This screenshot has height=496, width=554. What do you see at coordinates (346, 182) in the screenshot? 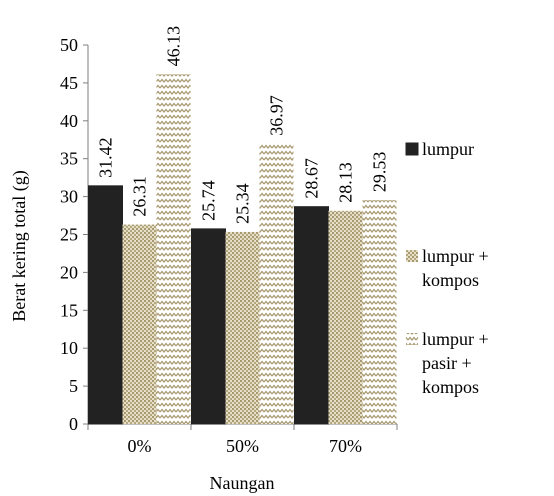
I see `data-label: 28.13` at bounding box center [346, 182].